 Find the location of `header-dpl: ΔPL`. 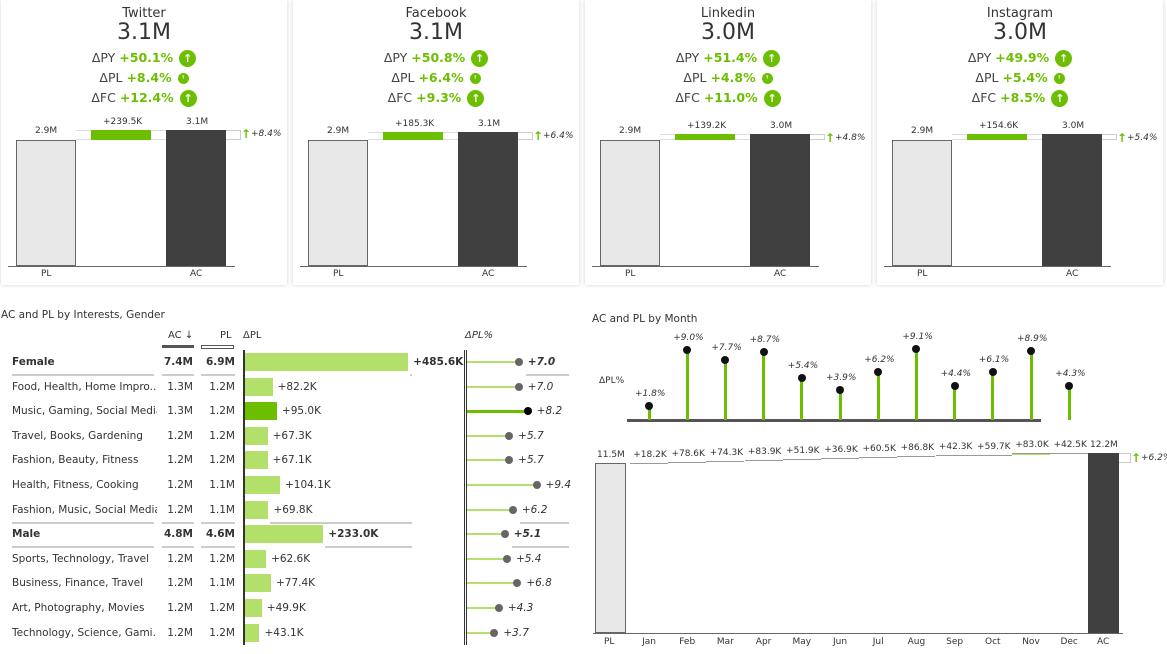

header-dpl: ΔPL is located at coordinates (252, 335).